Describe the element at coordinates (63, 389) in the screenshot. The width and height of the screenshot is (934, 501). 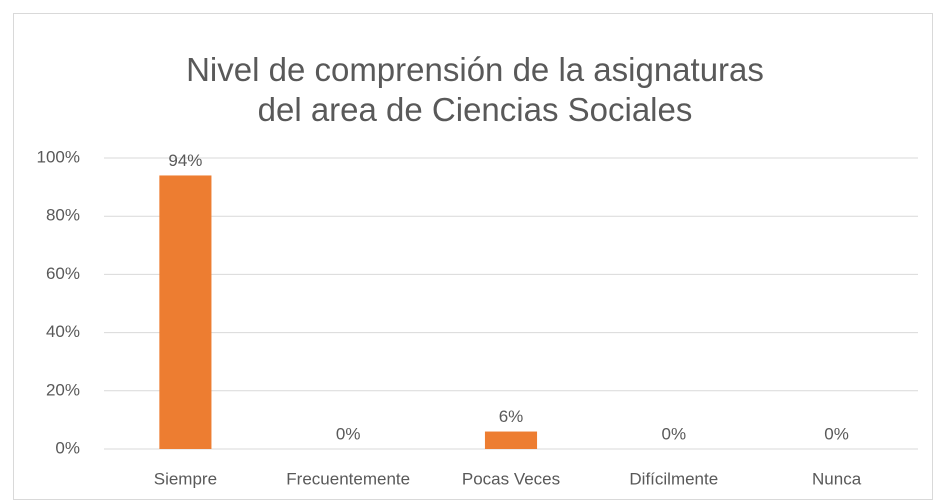
I see `y-tick-label: 20%` at that location.